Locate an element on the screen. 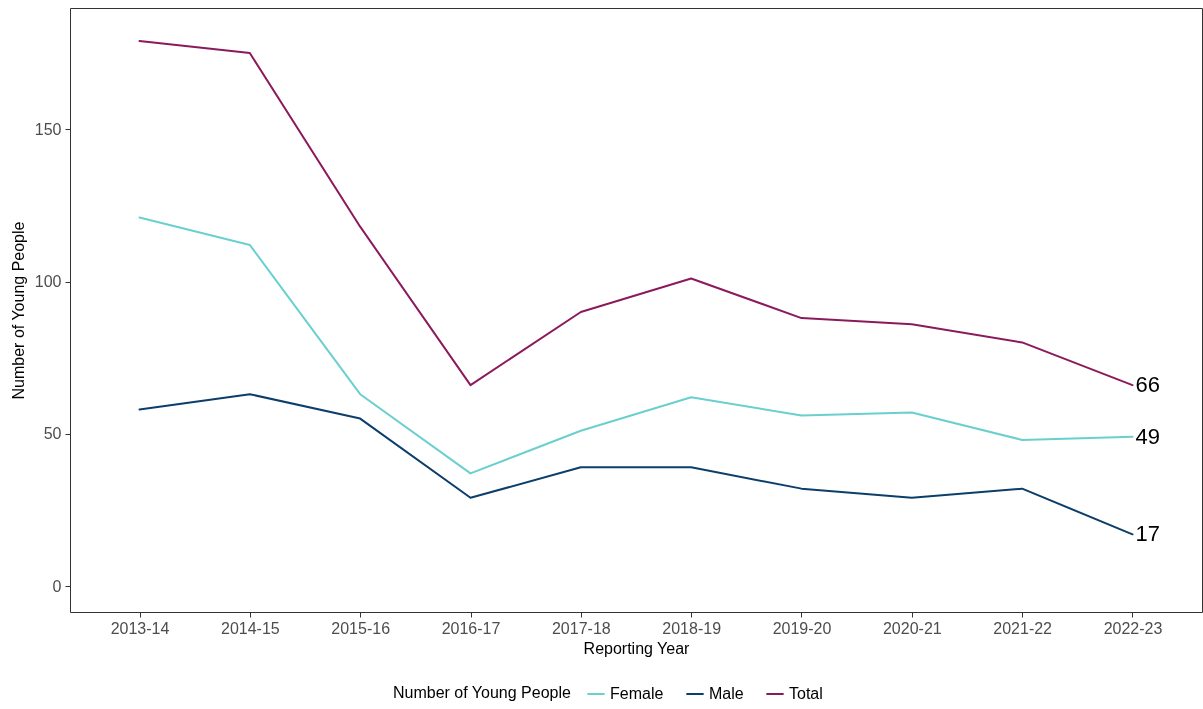 Image resolution: width=1203 pixels, height=709 pixels. legend-title: Number of Young People is located at coordinates (482, 692).